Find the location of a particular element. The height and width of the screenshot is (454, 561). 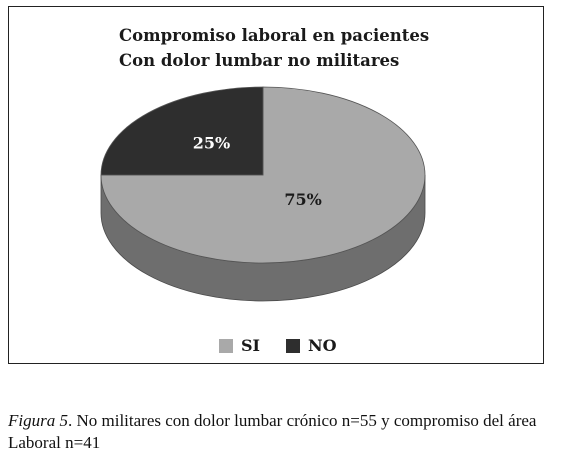

legend-swatch-si is located at coordinates (226, 345).